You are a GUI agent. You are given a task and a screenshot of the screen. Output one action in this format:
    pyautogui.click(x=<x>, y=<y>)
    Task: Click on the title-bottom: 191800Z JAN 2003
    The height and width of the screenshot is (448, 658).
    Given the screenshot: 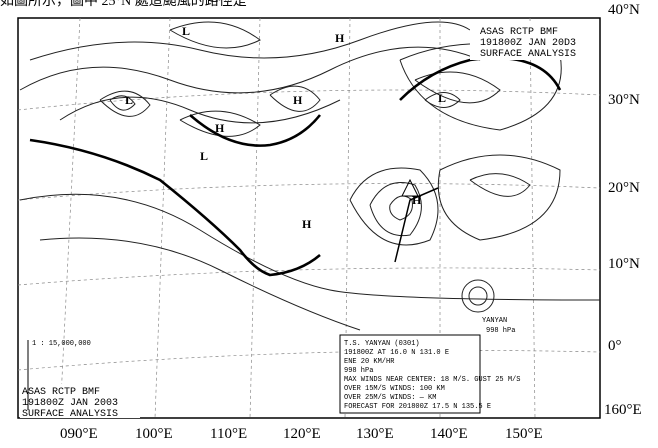 What is the action you would take?
    pyautogui.click(x=70, y=403)
    